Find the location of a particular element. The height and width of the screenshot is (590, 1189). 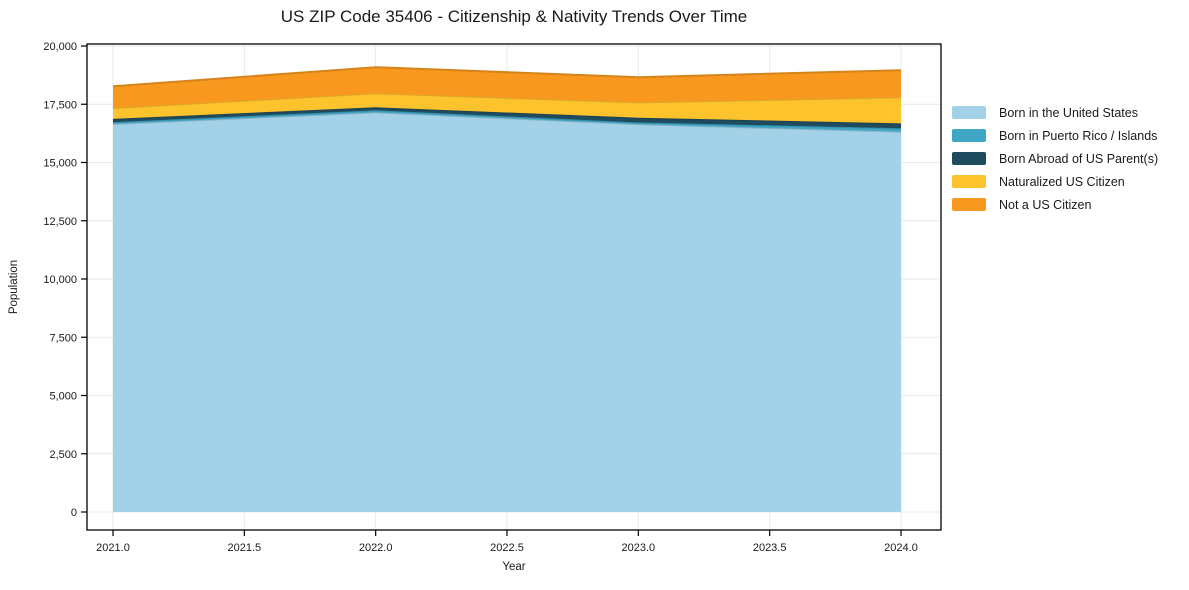

legend-item: Born Abroad of US Parent(s) is located at coordinates (1055, 158).